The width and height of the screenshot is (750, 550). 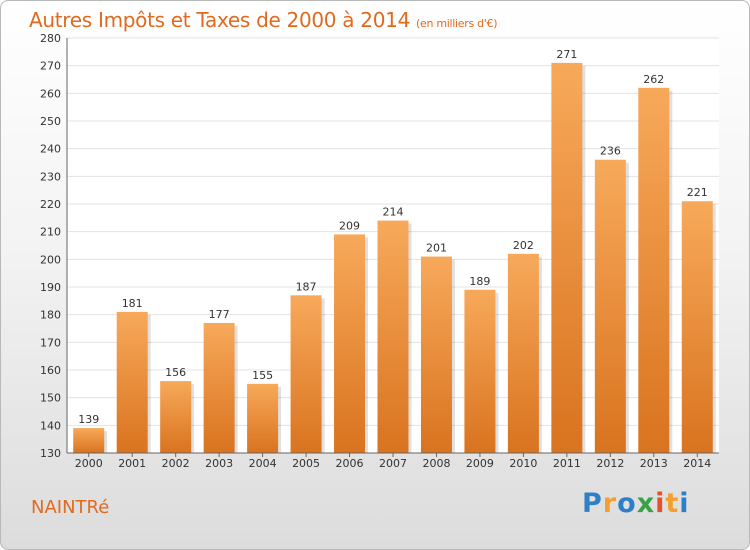 I want to click on x-tick-label: 2010, so click(x=523, y=463).